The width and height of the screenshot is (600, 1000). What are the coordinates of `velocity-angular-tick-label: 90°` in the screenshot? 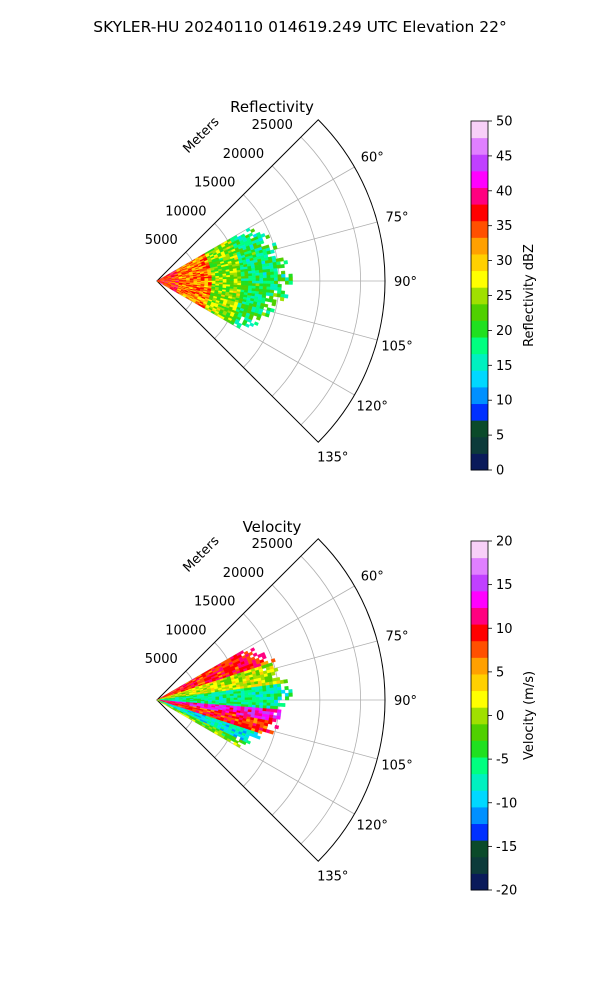 It's located at (405, 701).